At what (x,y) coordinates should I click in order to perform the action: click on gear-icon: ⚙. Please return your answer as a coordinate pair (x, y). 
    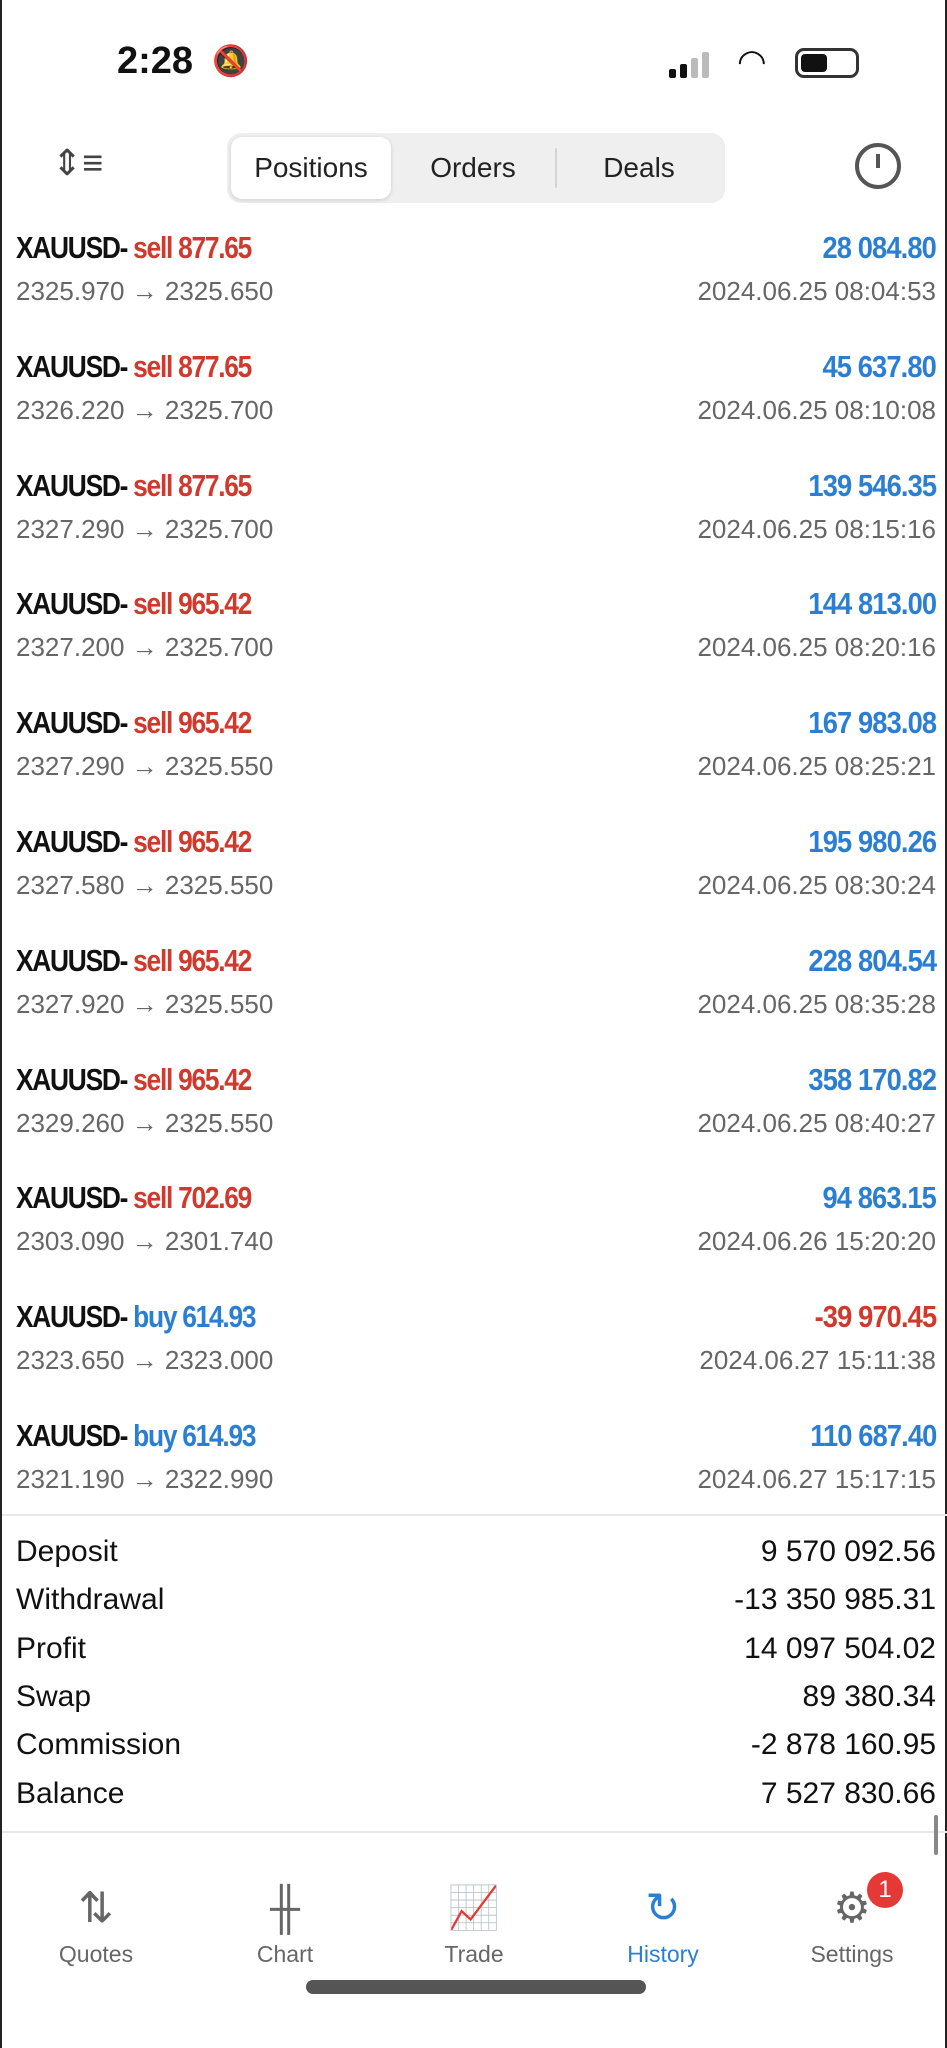
    Looking at the image, I should click on (852, 1907).